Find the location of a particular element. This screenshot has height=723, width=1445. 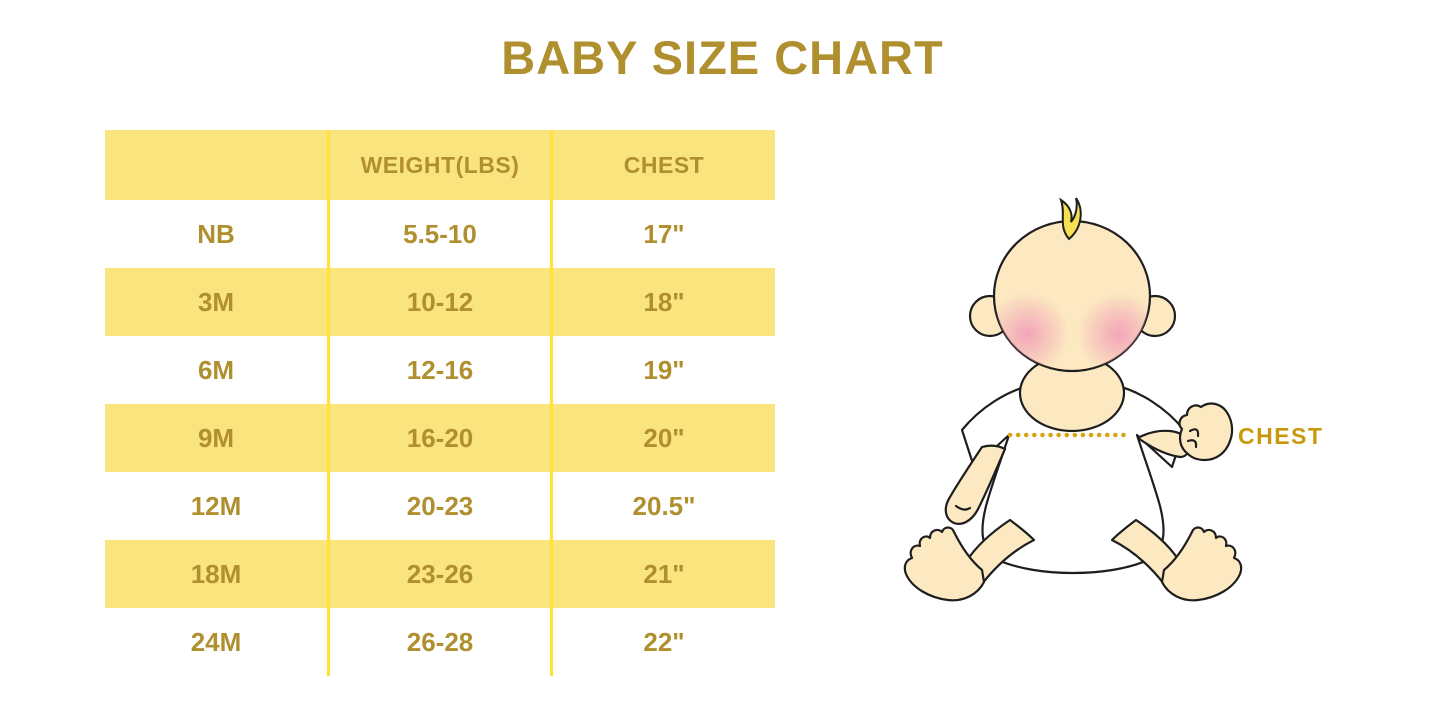

weight-cell: 10-12 is located at coordinates (438, 302).